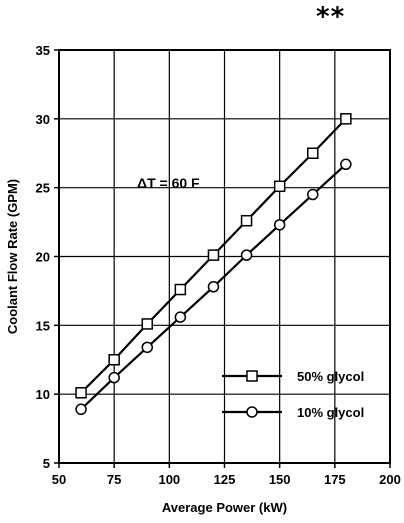 This screenshot has width=404, height=523. Describe the element at coordinates (252, 376) in the screenshot. I see `legend-50-glycol-marker` at that location.